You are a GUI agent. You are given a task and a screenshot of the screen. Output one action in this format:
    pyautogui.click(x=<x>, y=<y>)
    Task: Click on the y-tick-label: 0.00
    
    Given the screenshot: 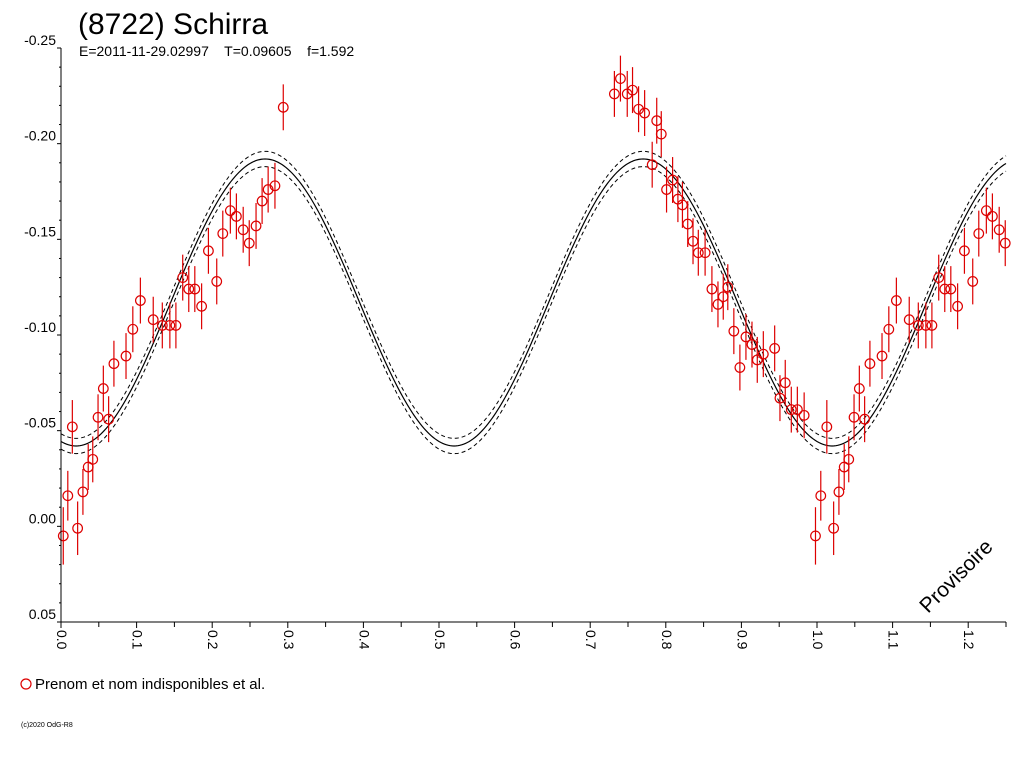 What is the action you would take?
    pyautogui.click(x=42, y=518)
    